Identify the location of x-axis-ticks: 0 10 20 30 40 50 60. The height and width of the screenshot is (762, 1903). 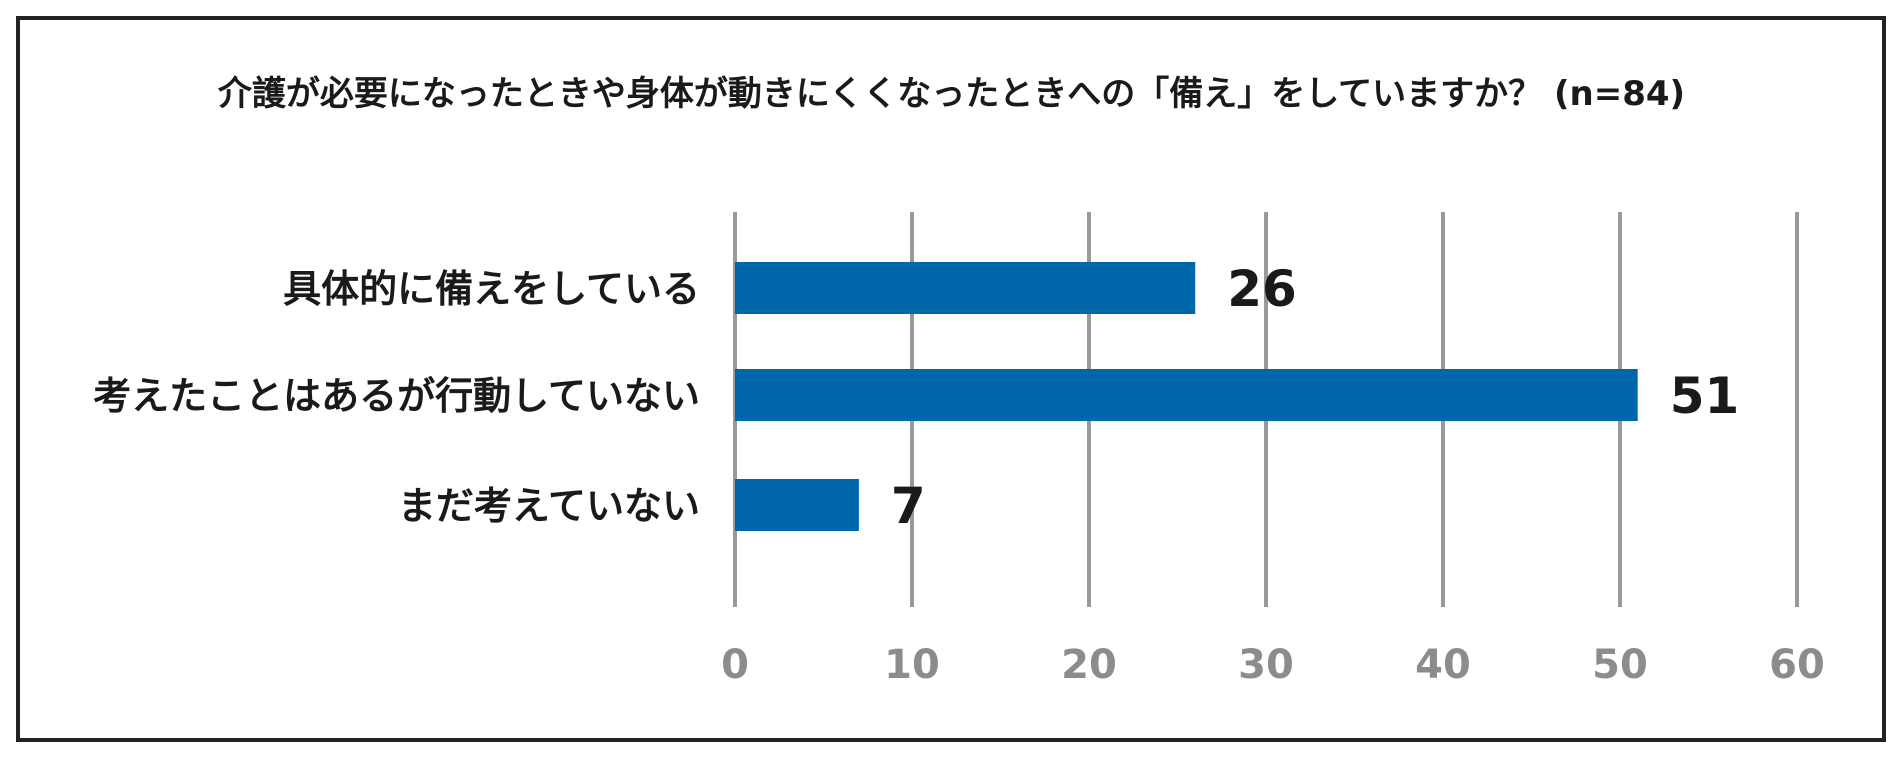
(1273, 665).